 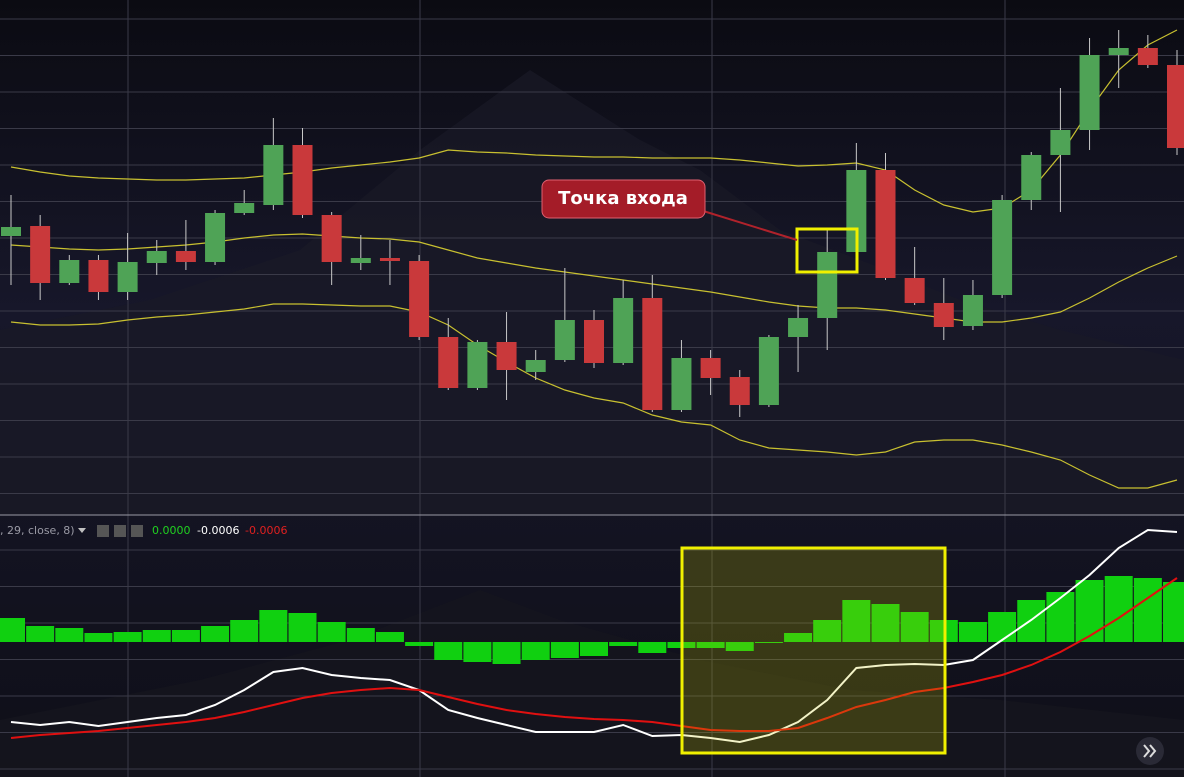 I want to click on close-icon, so click(x=137, y=531).